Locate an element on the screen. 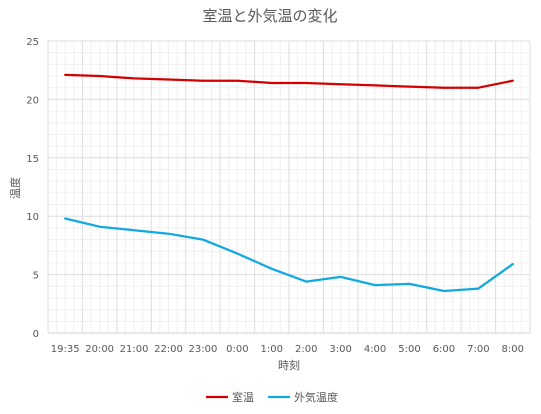 The image size is (541, 414). x-tick-label: 8:00 is located at coordinates (513, 349).